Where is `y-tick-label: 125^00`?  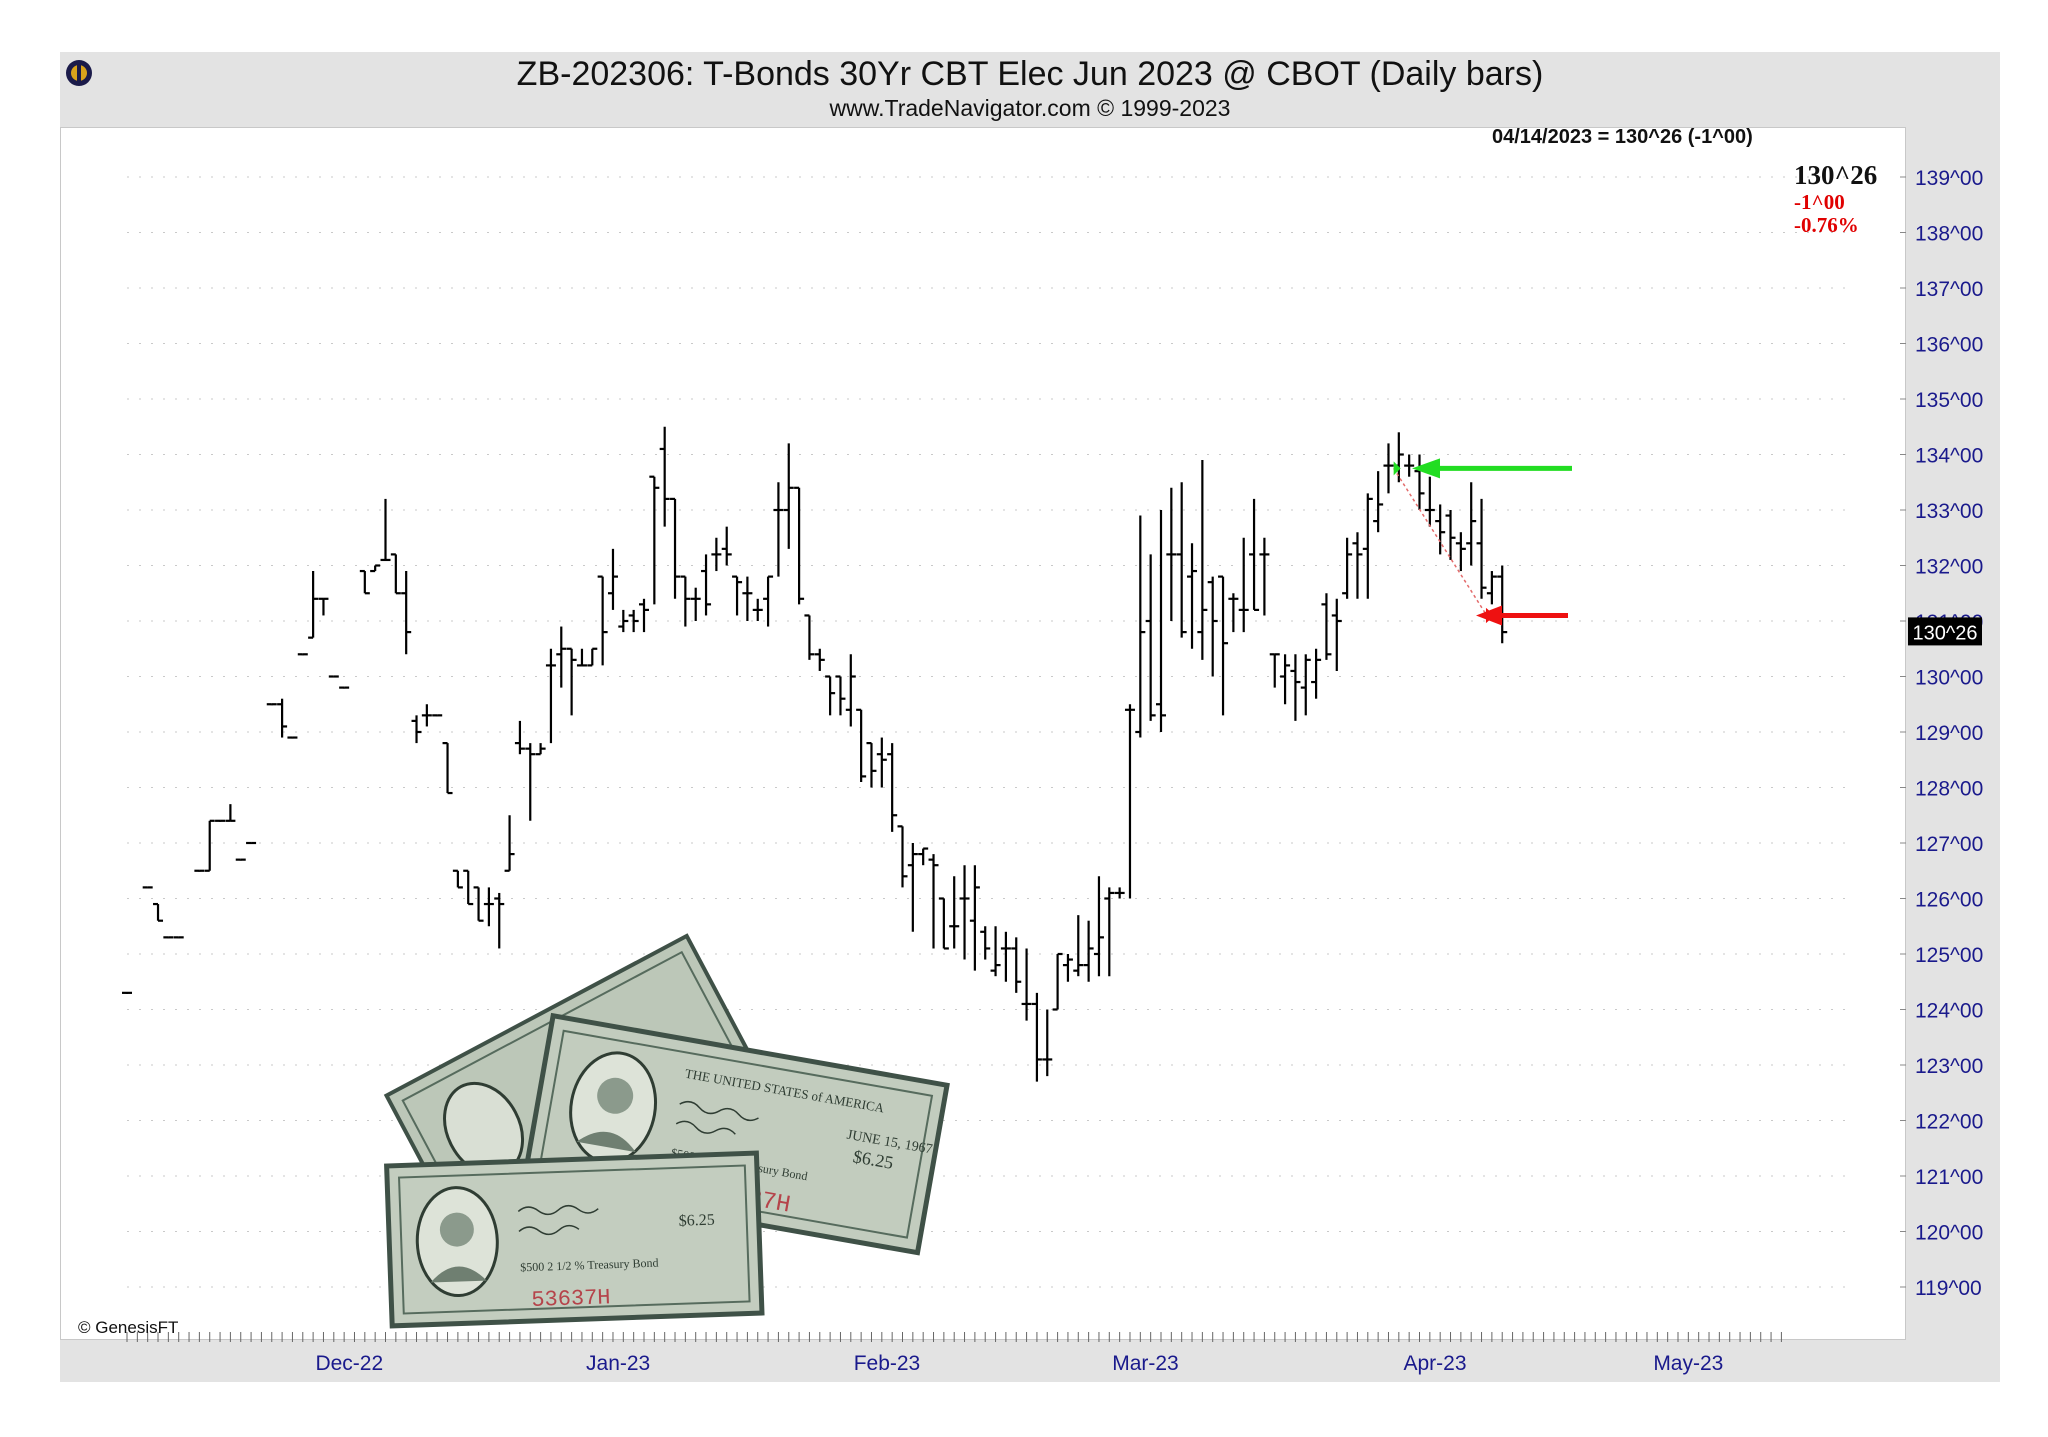
y-tick-label: 125^00 is located at coordinates (1949, 955).